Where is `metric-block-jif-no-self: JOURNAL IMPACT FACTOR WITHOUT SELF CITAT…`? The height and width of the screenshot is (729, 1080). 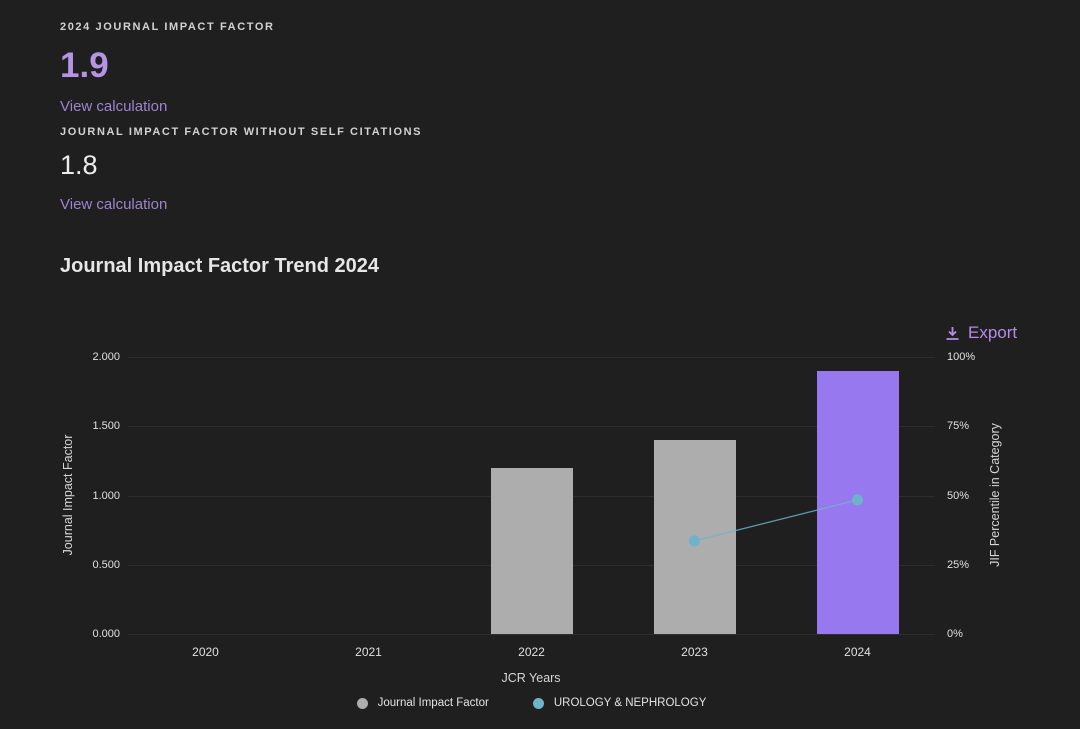
metric-block-jif-no-self: JOURNAL IMPACT FACTOR WITHOUT SELF CITAT… is located at coordinates (241, 170).